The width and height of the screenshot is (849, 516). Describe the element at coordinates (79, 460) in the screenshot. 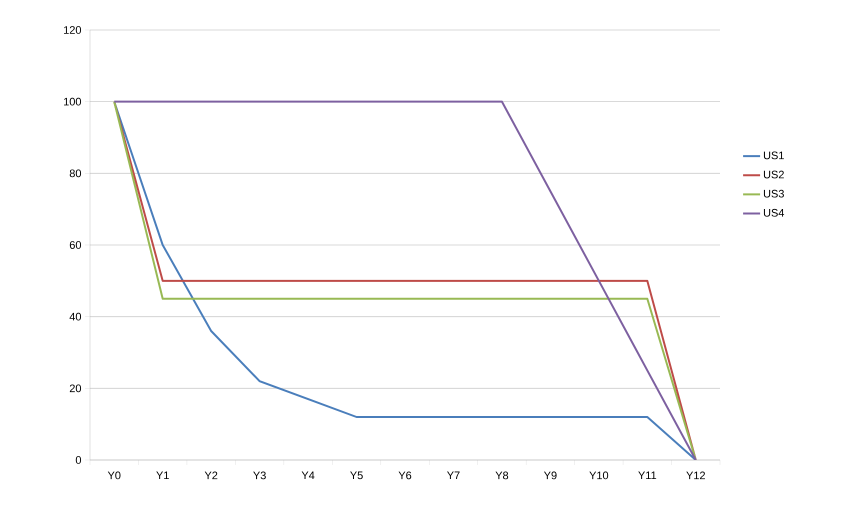

I see `y-tick-label: 0` at that location.